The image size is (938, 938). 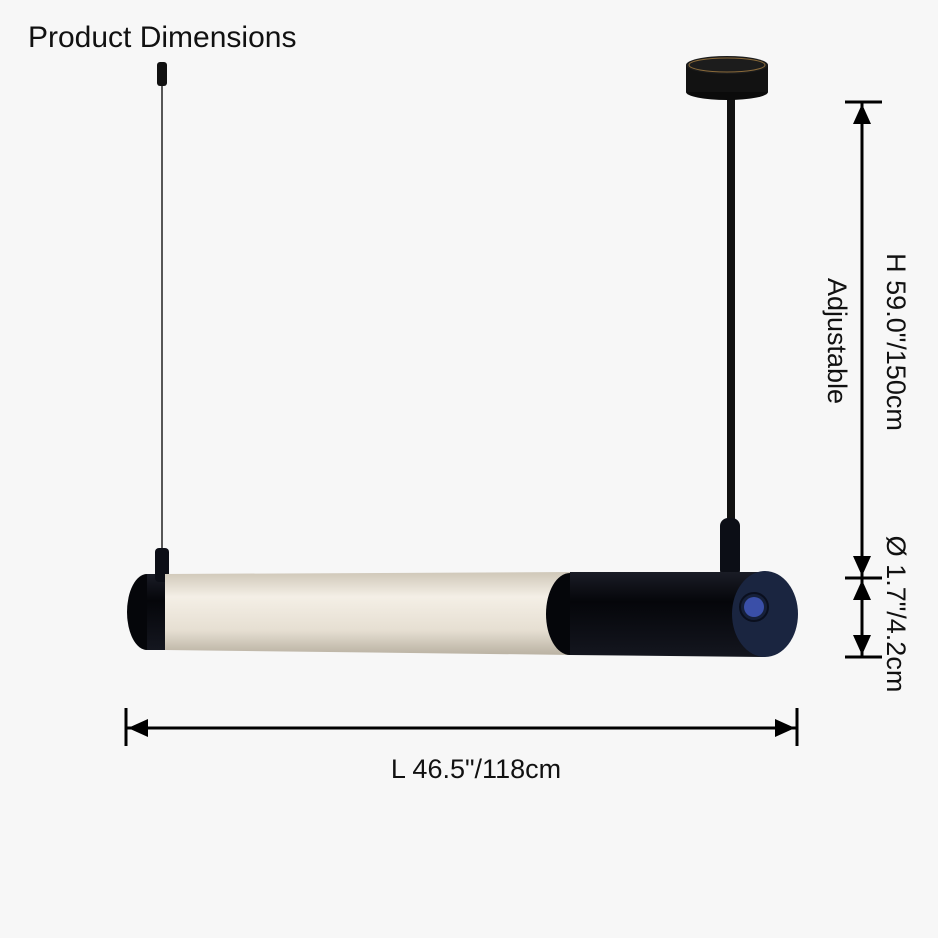 What do you see at coordinates (896, 342) in the screenshot?
I see `height-label: H 59.0"/150cm` at bounding box center [896, 342].